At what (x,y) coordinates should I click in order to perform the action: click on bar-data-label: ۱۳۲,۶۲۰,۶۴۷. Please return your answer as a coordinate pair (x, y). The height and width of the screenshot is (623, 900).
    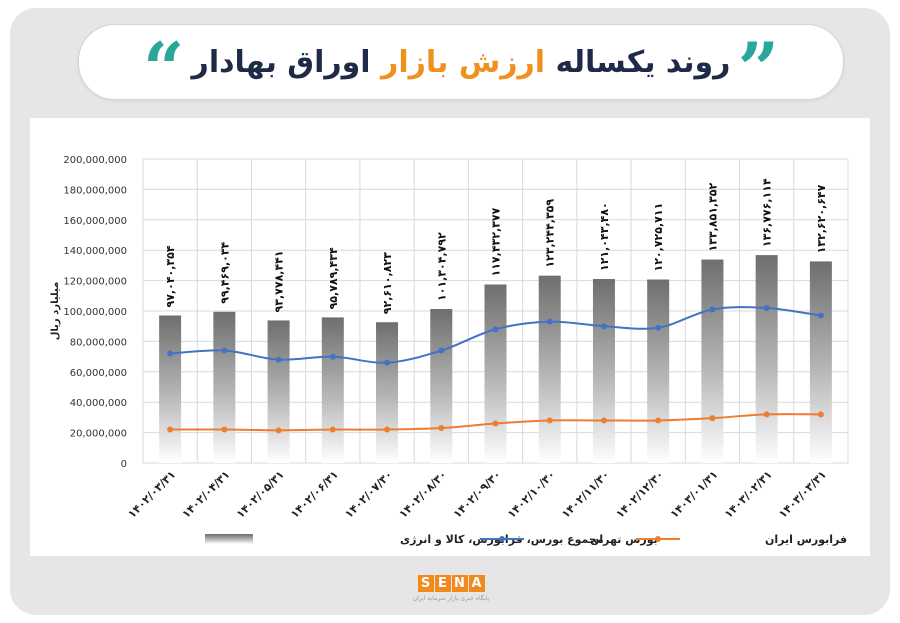
    Looking at the image, I should click on (821, 218).